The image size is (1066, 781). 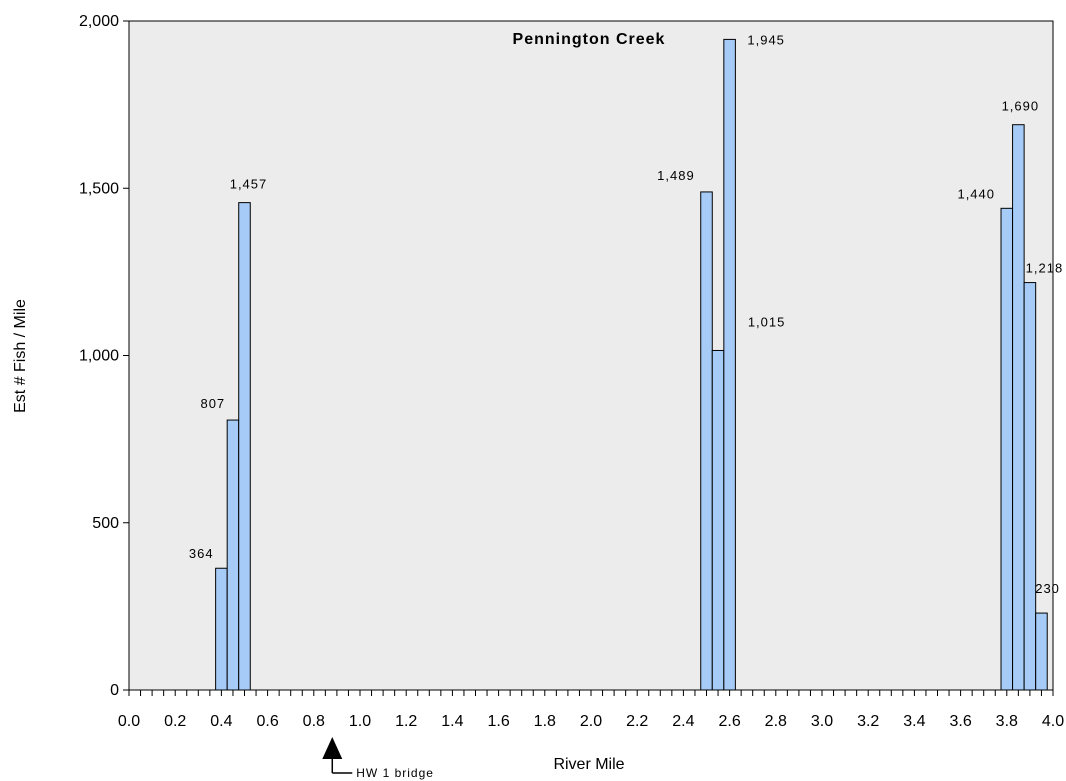 I want to click on y-tick-label: 2,000, so click(x=99, y=21).